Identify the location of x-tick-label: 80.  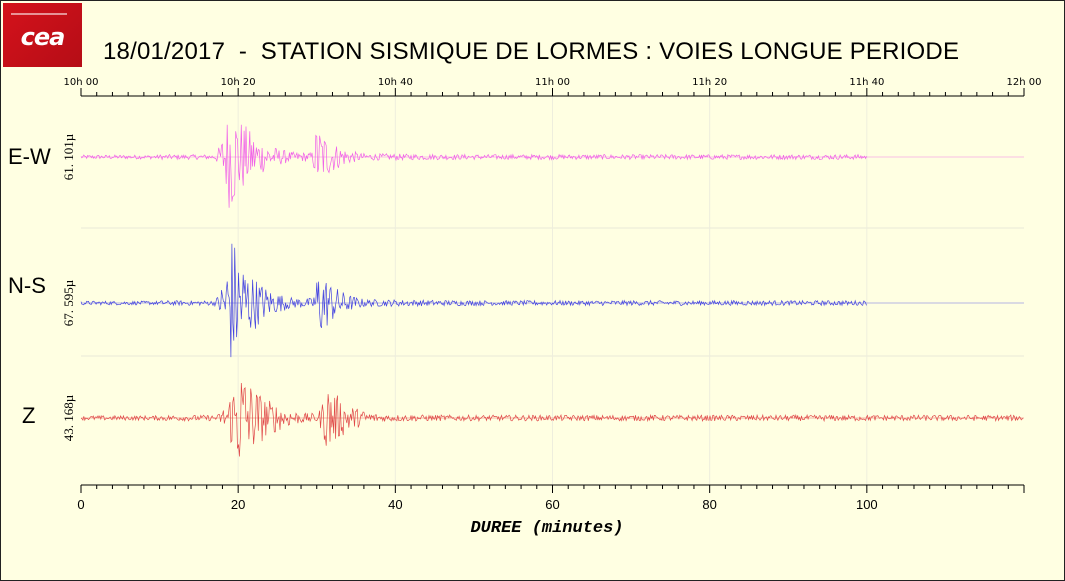
(709, 504).